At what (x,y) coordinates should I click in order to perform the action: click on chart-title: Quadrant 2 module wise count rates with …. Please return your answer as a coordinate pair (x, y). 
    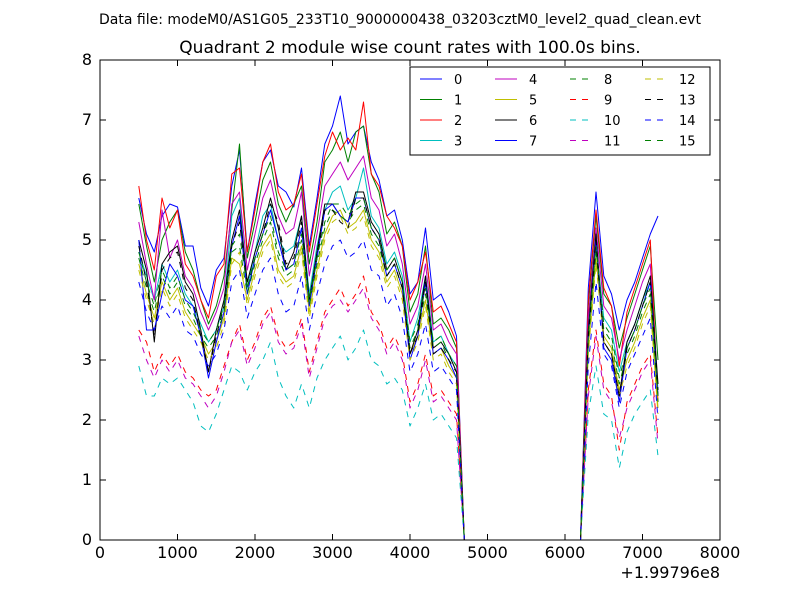
    Looking at the image, I should click on (409, 48).